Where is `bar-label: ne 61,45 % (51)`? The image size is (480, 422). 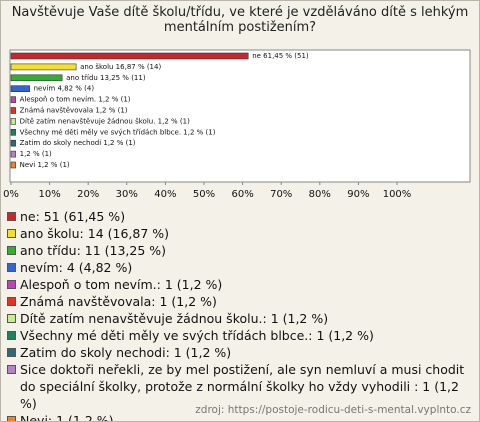
bar-label: ne 61,45 % (51) is located at coordinates (280, 56).